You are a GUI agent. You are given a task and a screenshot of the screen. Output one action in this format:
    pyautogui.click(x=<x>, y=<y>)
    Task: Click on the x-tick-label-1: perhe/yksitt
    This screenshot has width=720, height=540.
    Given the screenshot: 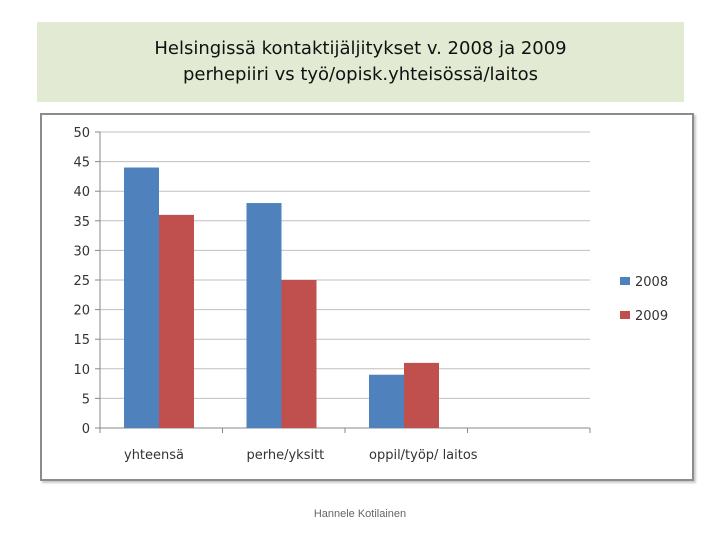 What is the action you would take?
    pyautogui.click(x=286, y=455)
    